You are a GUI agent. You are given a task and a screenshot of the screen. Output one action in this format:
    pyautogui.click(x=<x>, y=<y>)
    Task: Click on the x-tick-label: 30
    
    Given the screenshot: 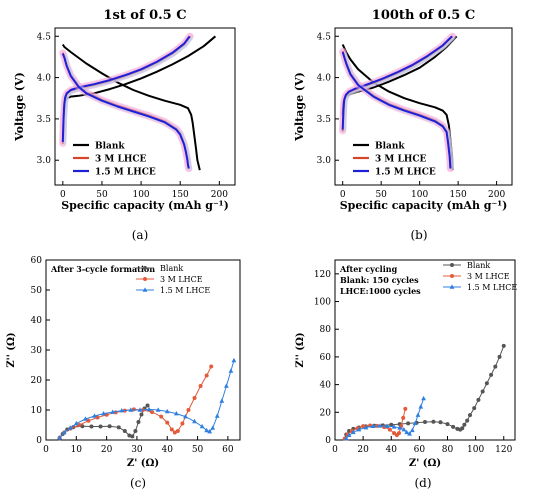 What is the action you would take?
    pyautogui.click(x=137, y=450)
    